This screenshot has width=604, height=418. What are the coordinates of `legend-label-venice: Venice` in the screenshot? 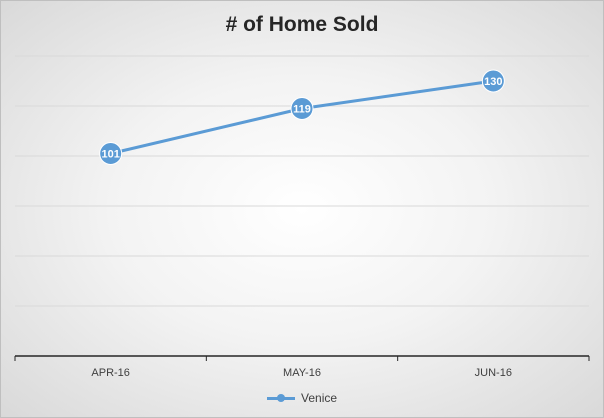 It's located at (319, 398).